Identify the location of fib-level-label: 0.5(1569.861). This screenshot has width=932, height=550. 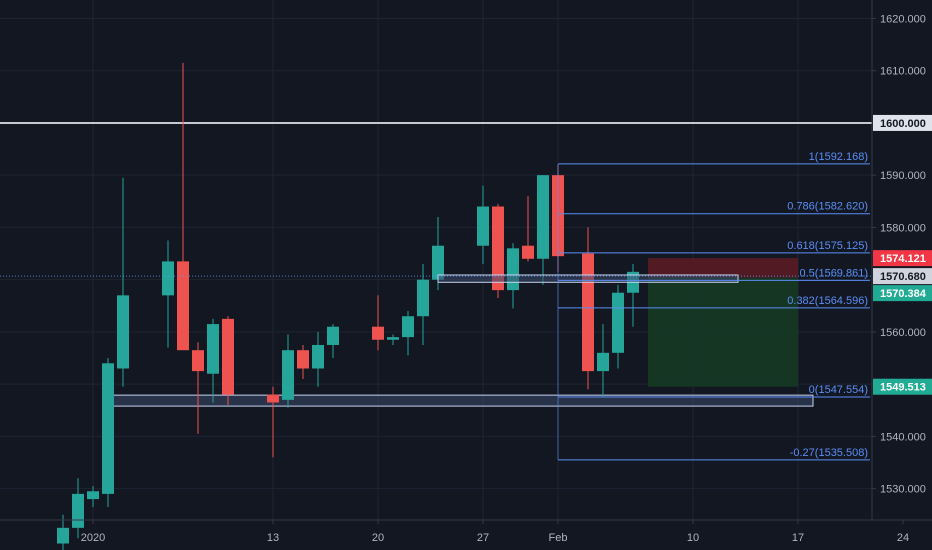
(834, 273).